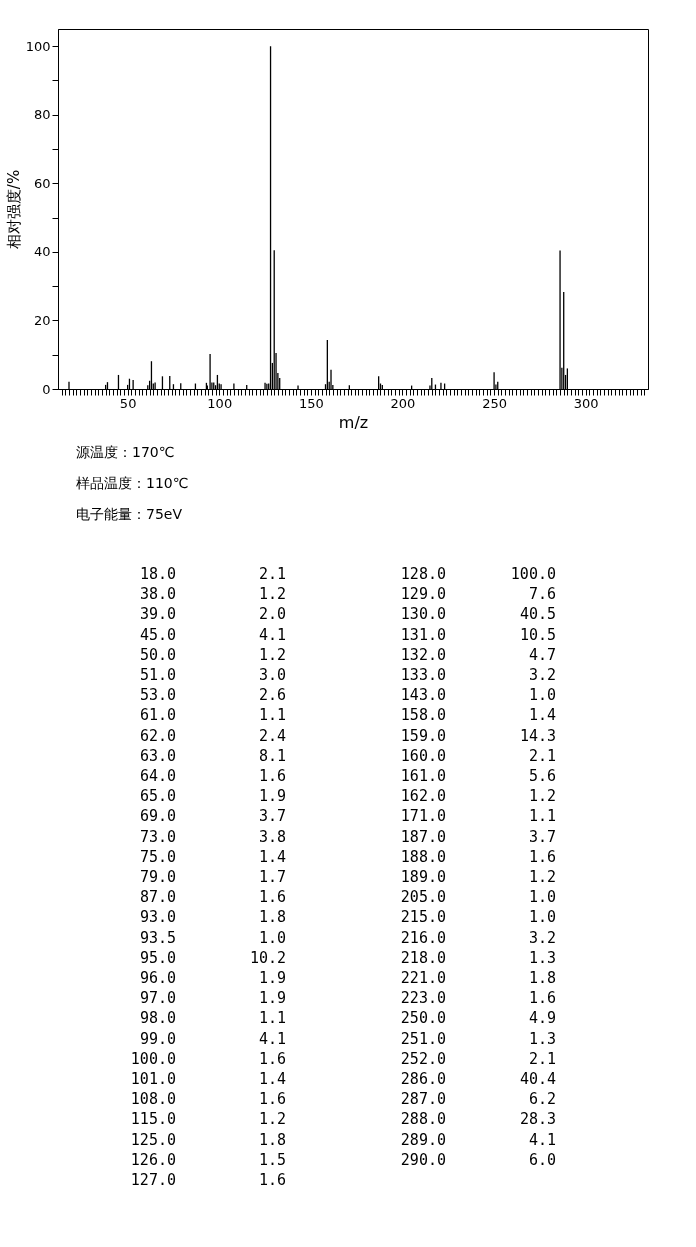 The width and height of the screenshot is (696, 1247). What do you see at coordinates (403, 403) in the screenshot?
I see `x-tick-label: 200` at bounding box center [403, 403].